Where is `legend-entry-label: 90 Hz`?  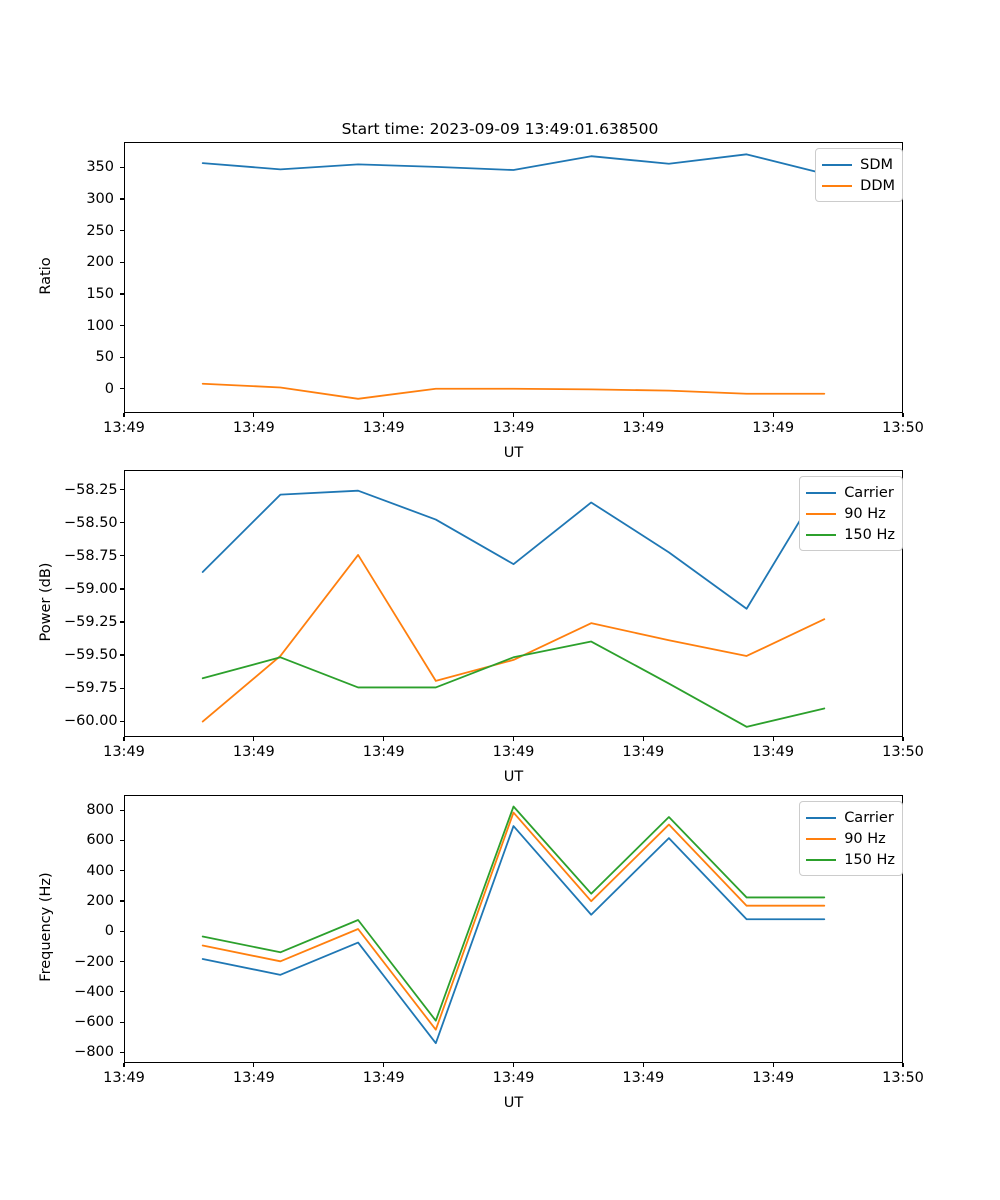
legend-entry-label: 90 Hz is located at coordinates (865, 838).